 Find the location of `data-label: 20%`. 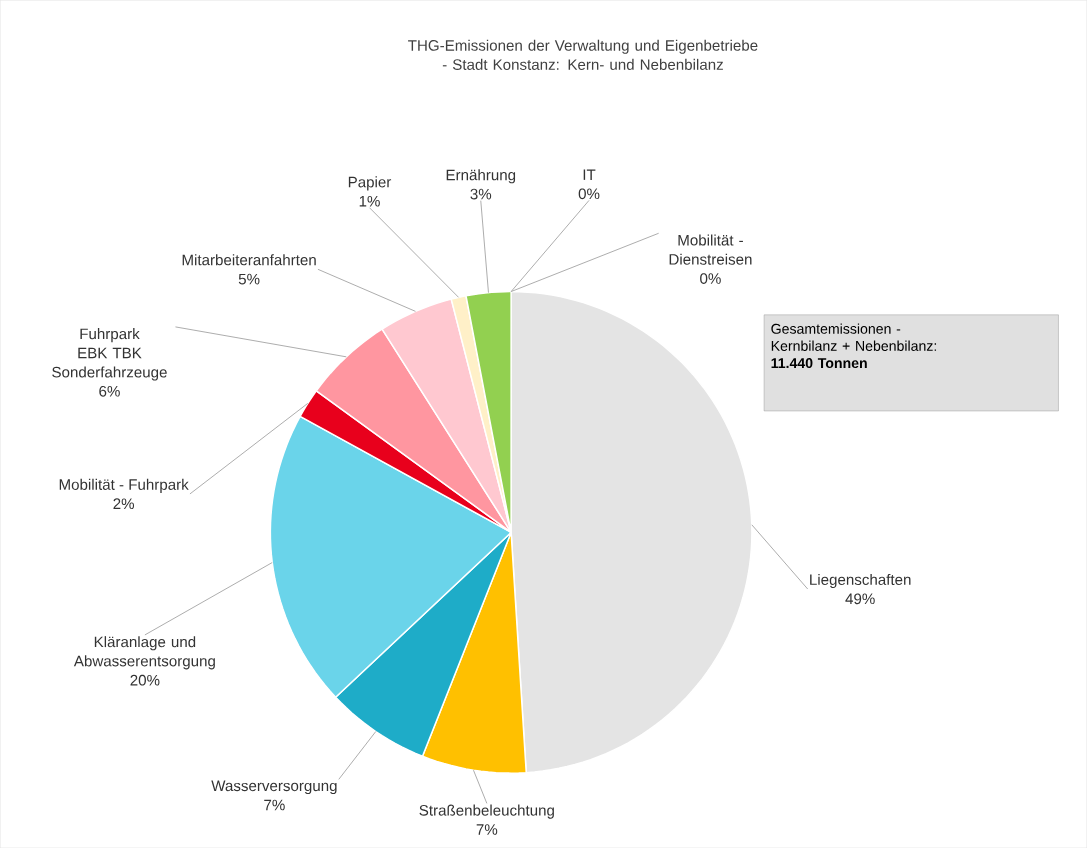

data-label: 20% is located at coordinates (145, 680).